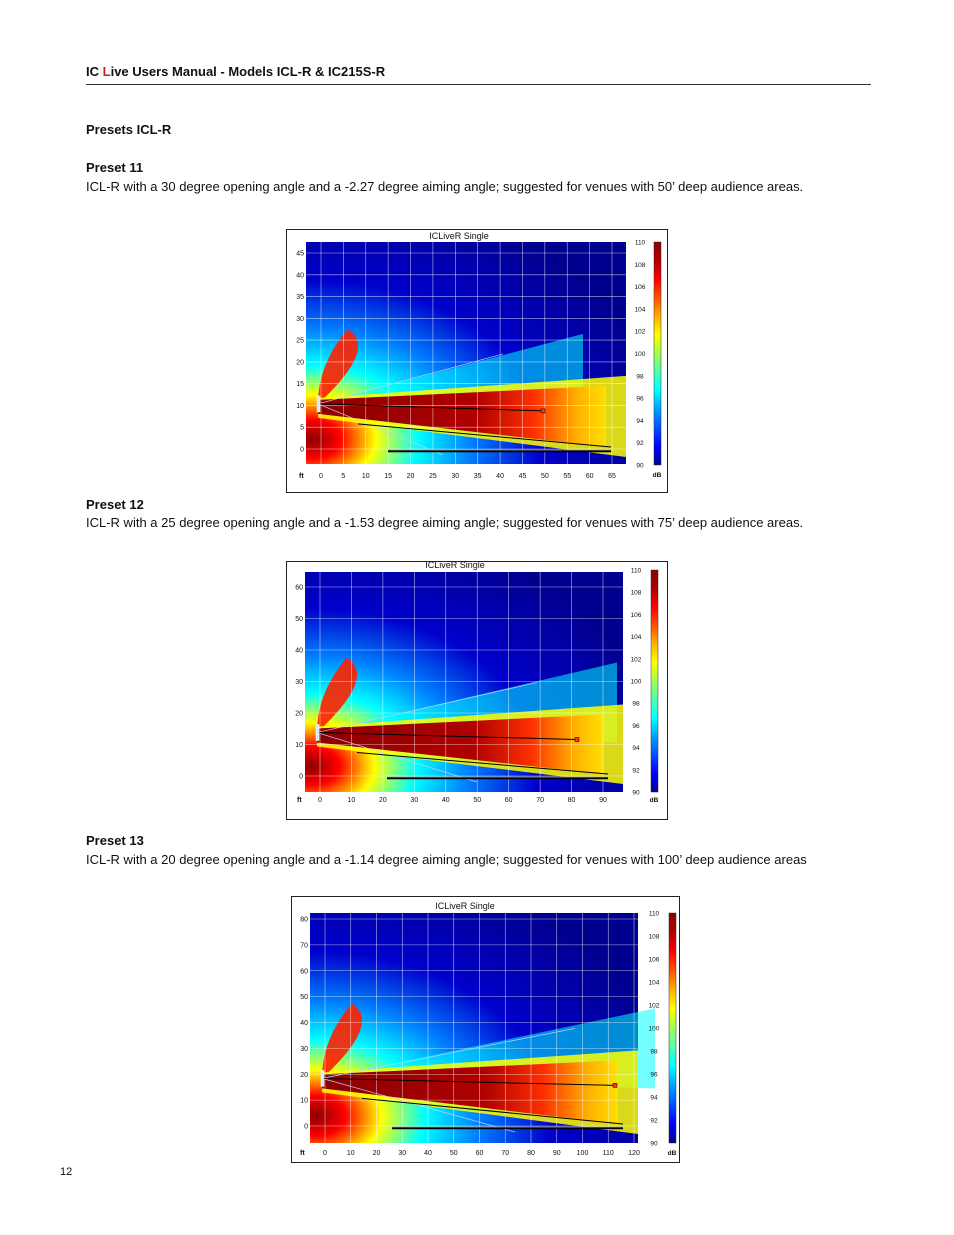 This screenshot has height=1235, width=954. I want to click on preset-11-heading: Preset 11, so click(115, 167).